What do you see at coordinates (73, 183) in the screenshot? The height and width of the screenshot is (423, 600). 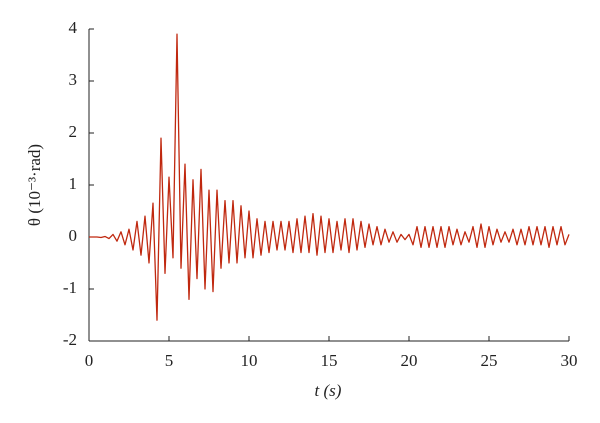 I see `y-tick-label: 1` at bounding box center [73, 183].